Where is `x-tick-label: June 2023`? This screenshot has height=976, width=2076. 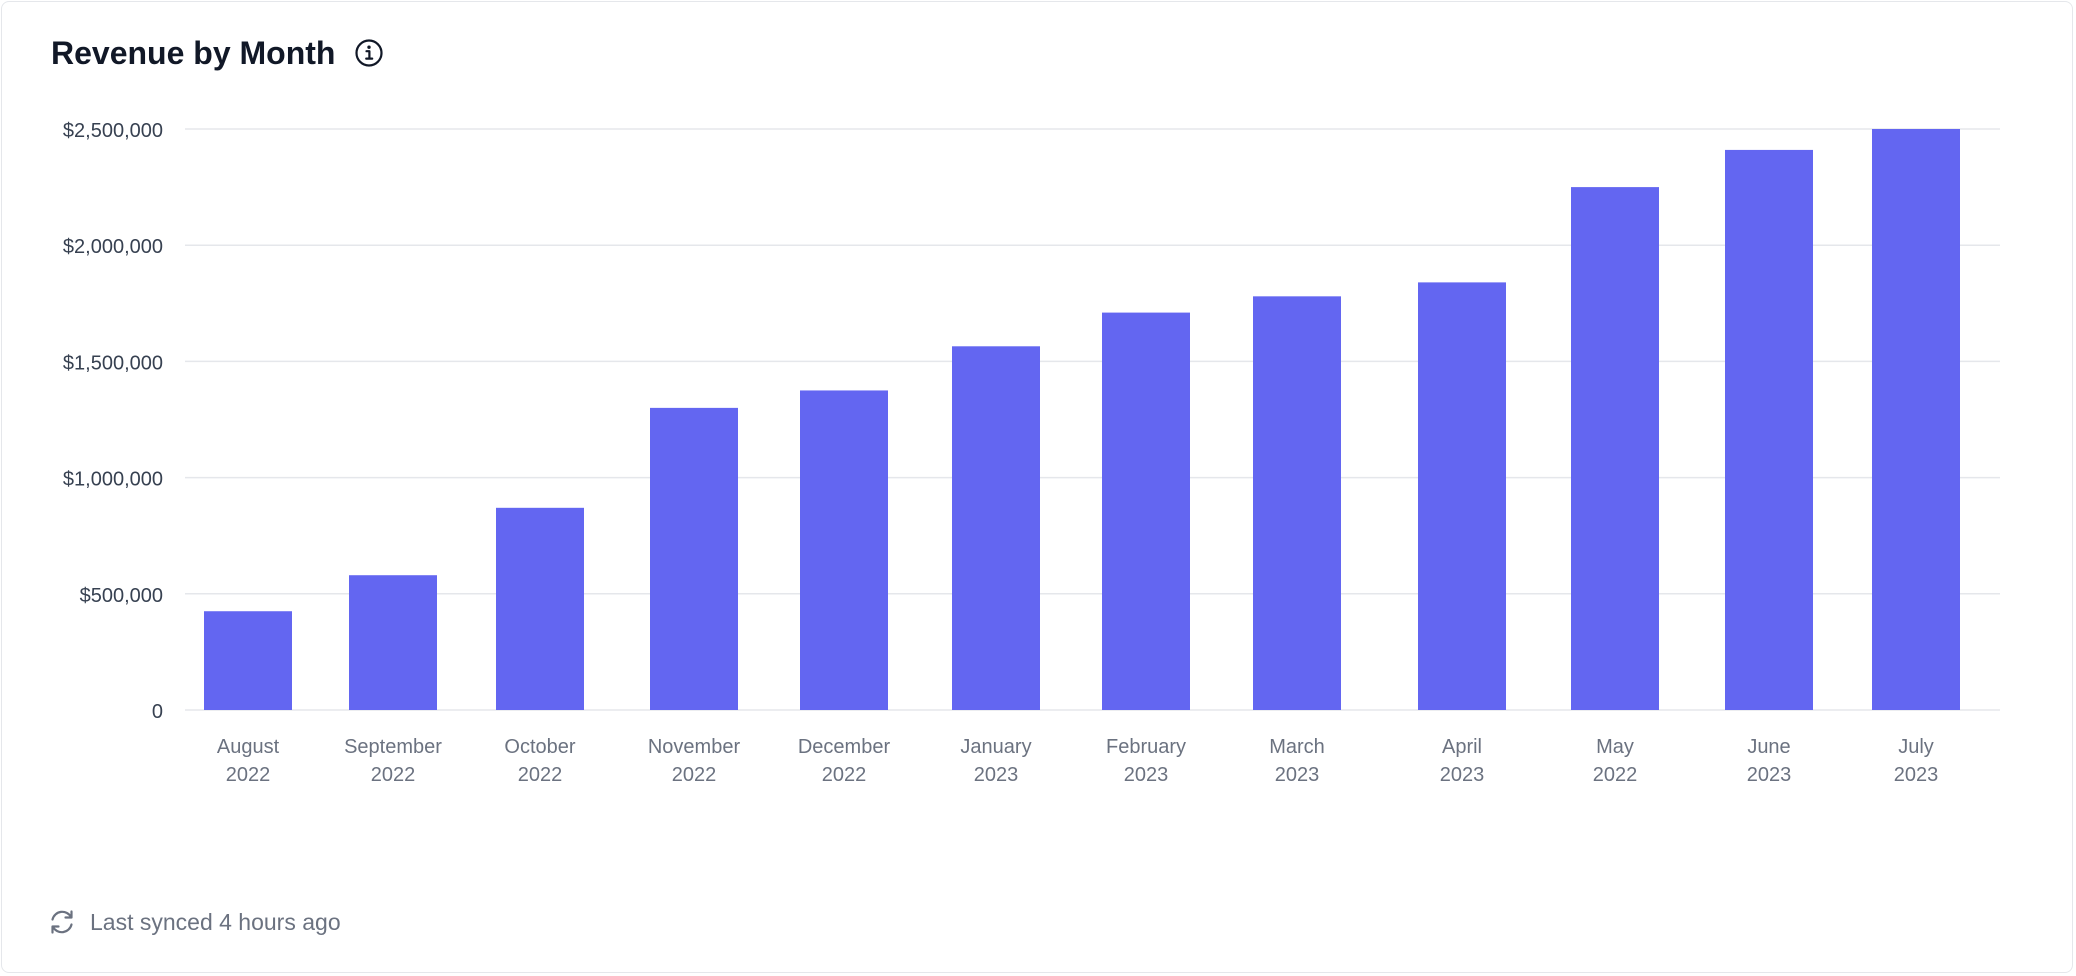 x-tick-label: June 2023 is located at coordinates (1769, 761).